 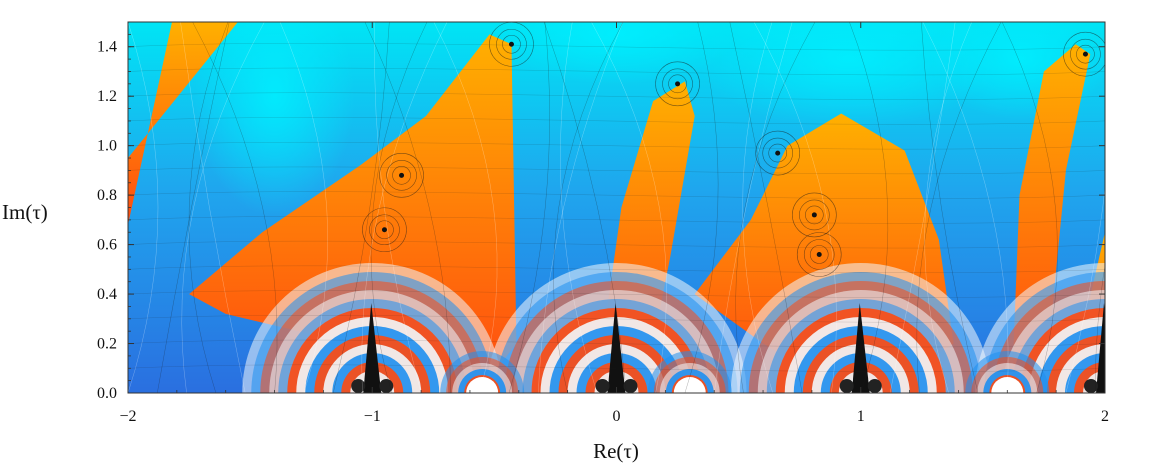 What do you see at coordinates (107, 195) in the screenshot?
I see `y-tick-label: 0.8` at bounding box center [107, 195].